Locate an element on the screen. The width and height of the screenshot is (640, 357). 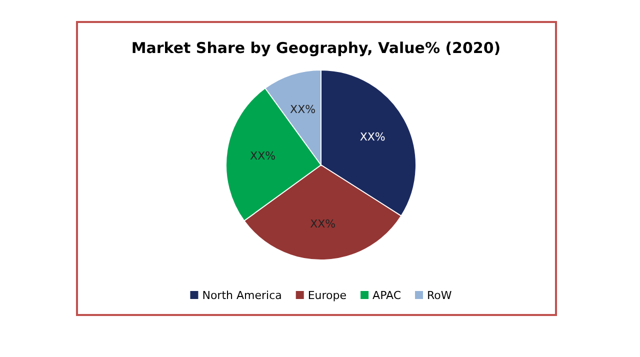
legend-label: North America is located at coordinates (242, 295).